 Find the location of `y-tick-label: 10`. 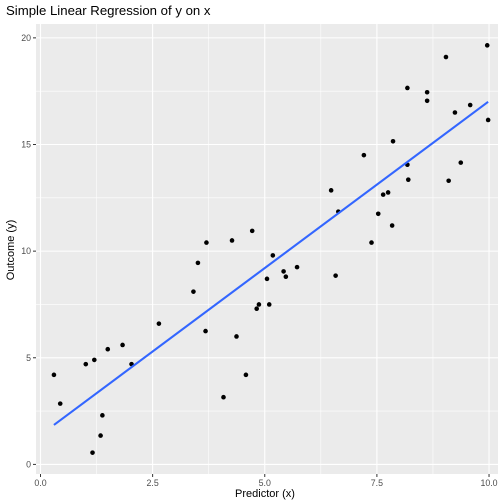

y-tick-label: 10 is located at coordinates (26, 251).